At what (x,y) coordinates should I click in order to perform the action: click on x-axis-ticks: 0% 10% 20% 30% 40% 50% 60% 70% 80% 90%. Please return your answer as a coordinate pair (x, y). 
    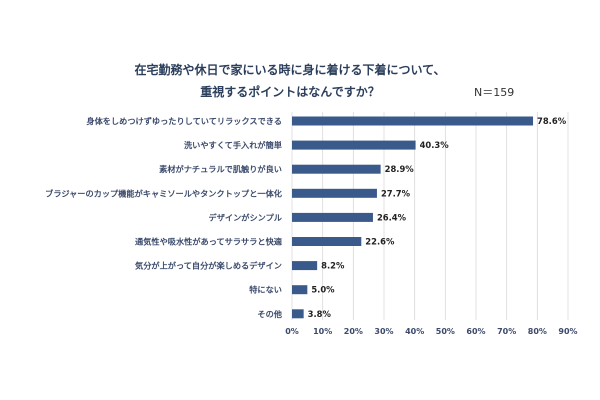
    Looking at the image, I should click on (431, 331).